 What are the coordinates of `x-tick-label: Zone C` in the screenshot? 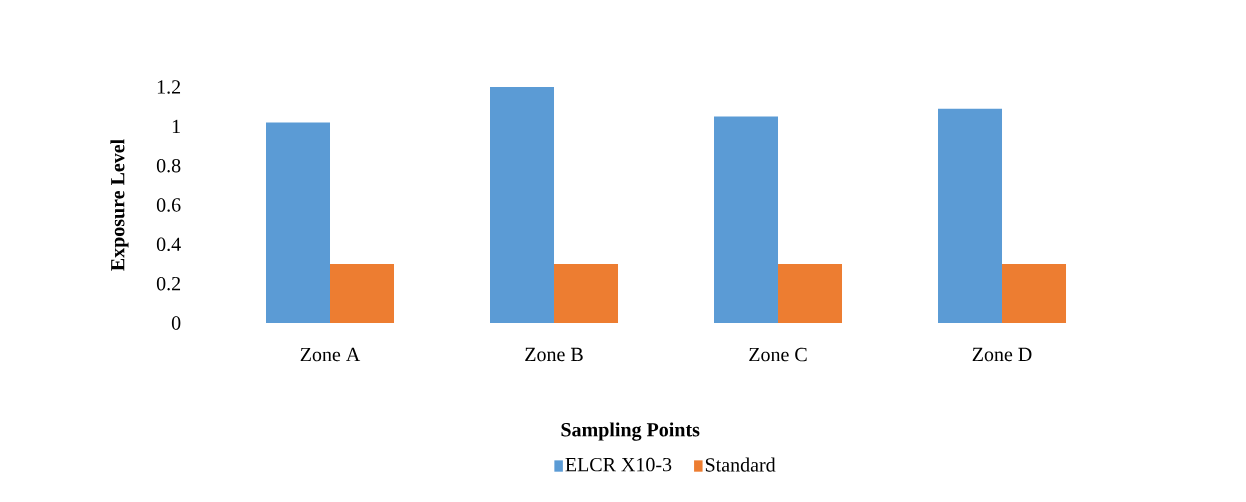 It's located at (778, 354).